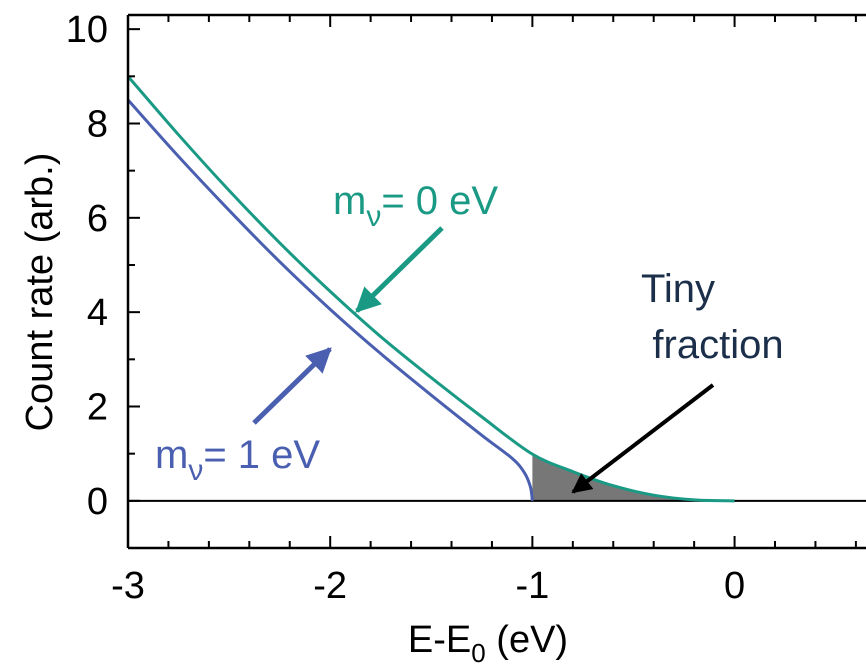  I want to click on y-tick-label: 2, so click(97, 407).